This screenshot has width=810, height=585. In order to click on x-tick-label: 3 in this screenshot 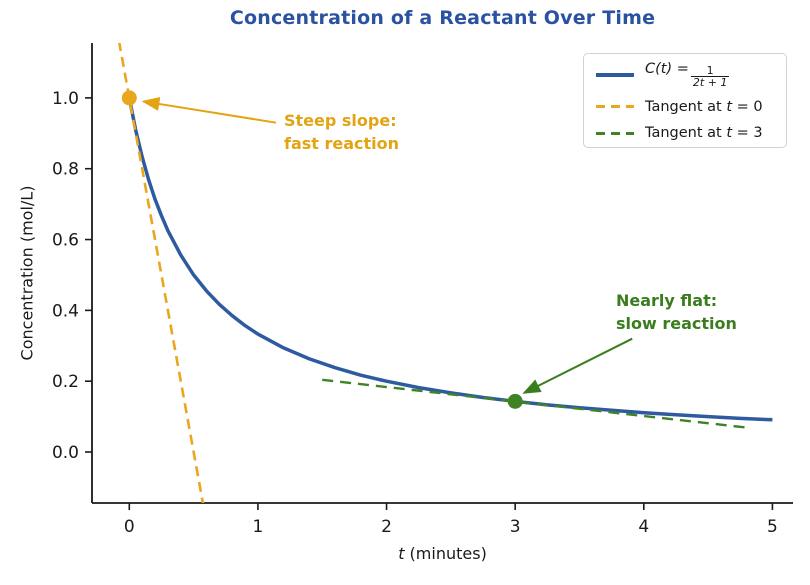, I will do `click(515, 527)`.